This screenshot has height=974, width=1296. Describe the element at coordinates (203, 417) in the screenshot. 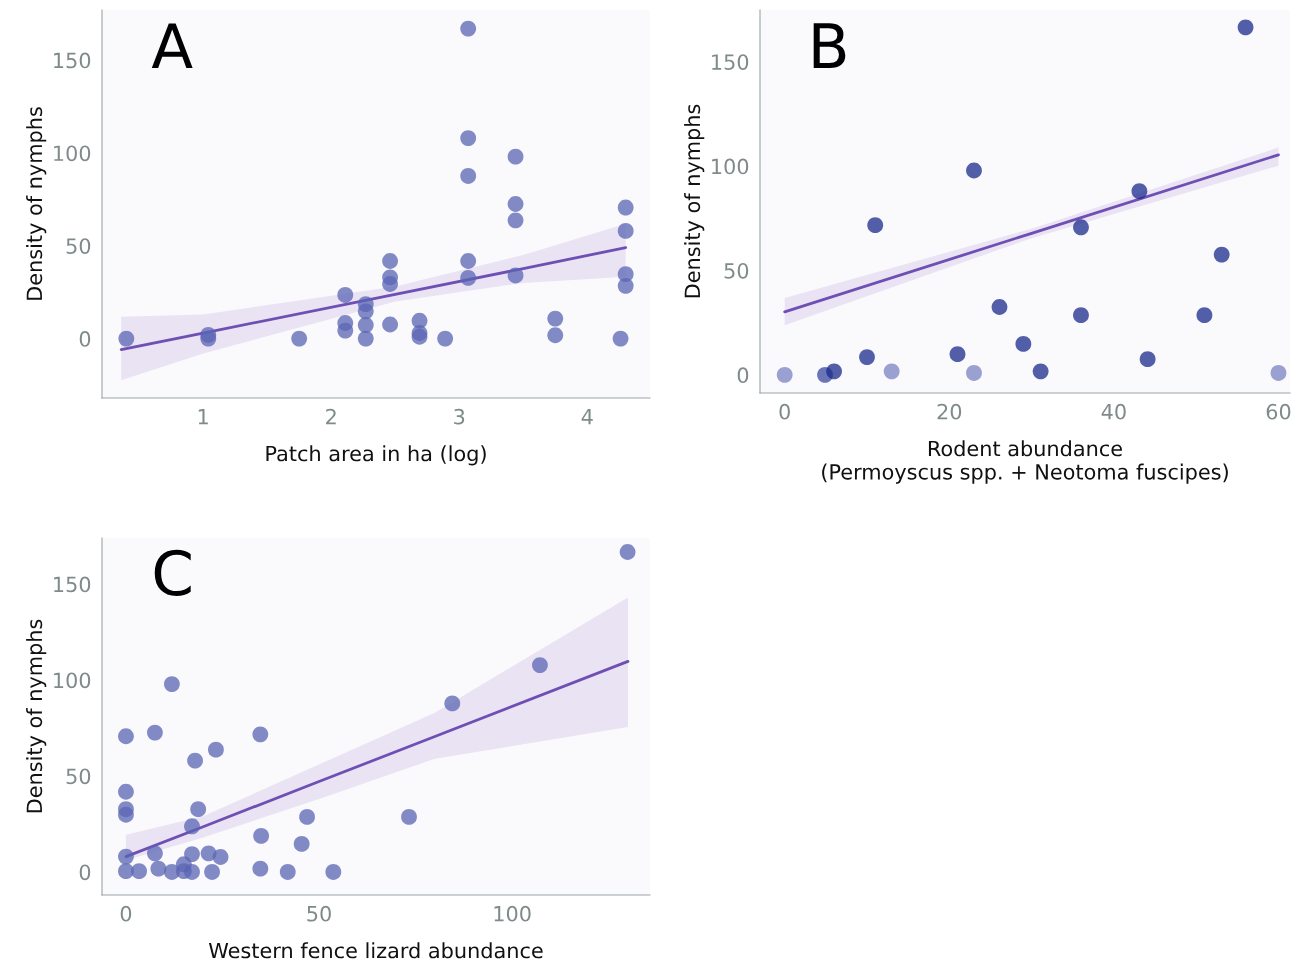

I see `x-tick-label: 1` at that location.